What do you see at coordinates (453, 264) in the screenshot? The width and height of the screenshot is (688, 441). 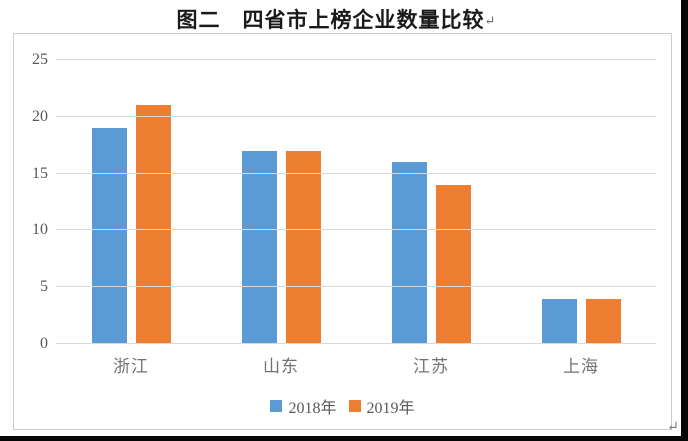 I see `bar-series1-cat2` at bounding box center [453, 264].